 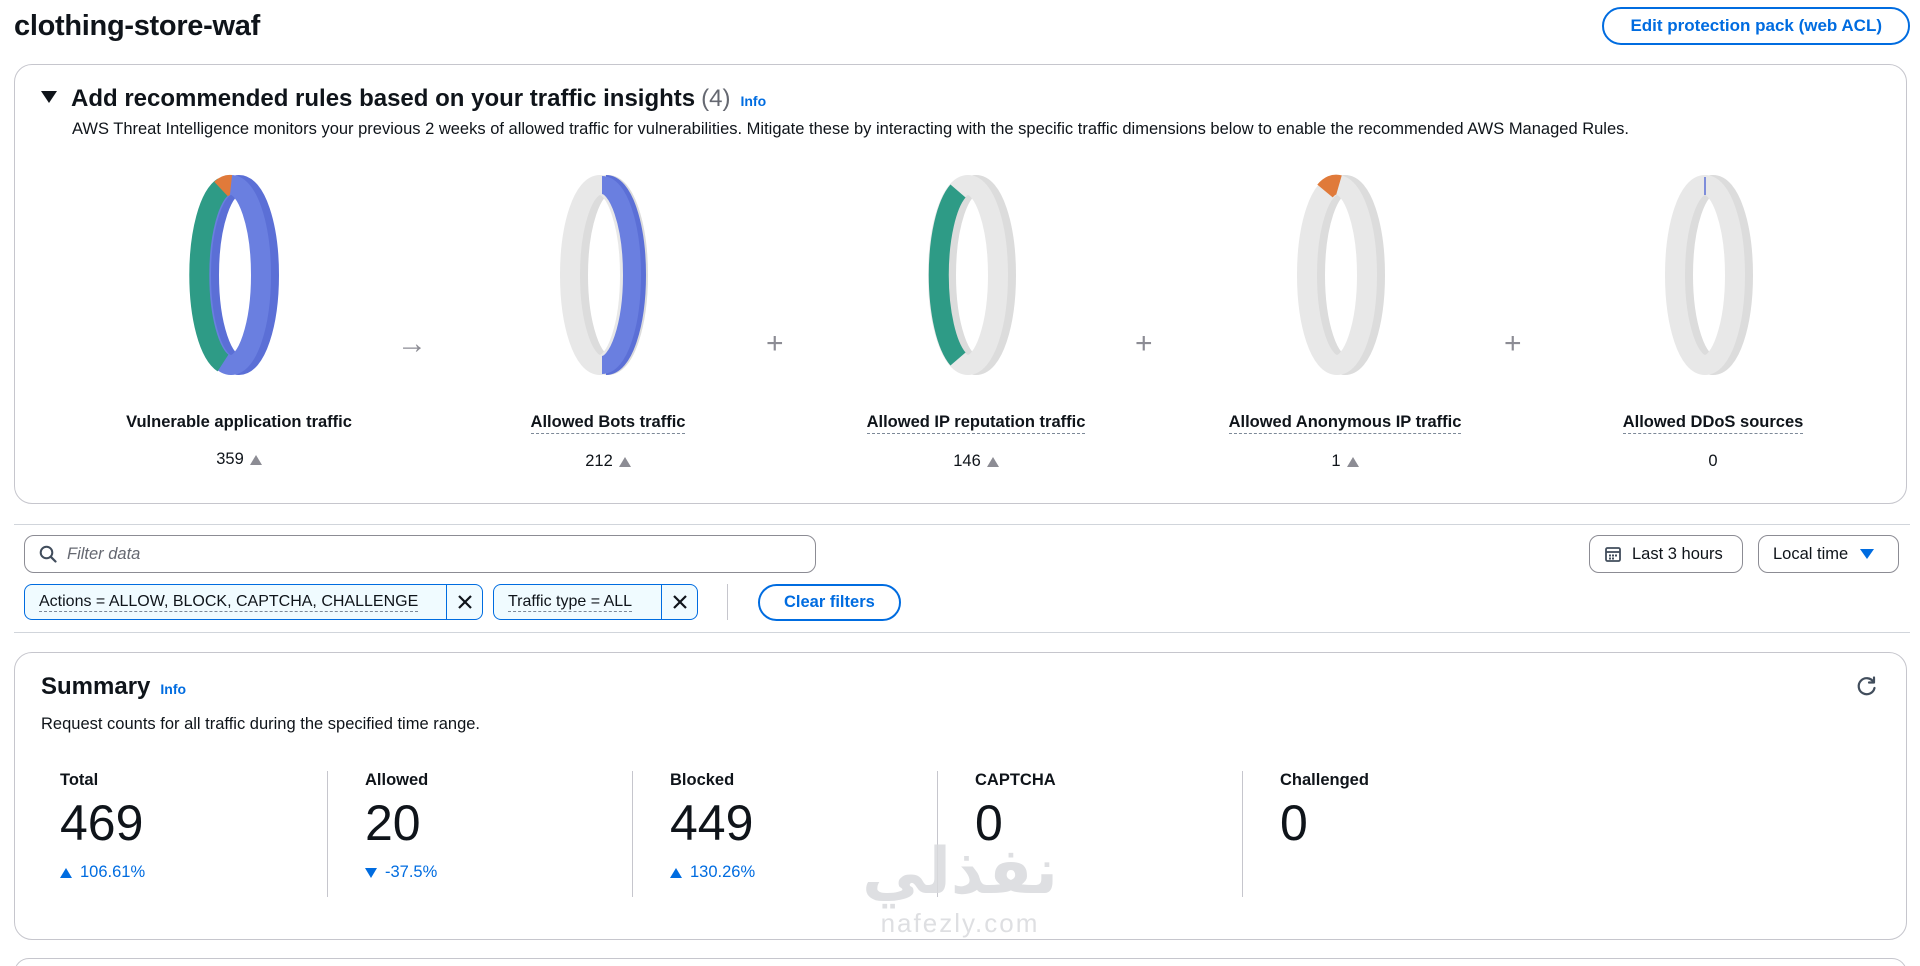 I want to click on metric-label: CAPTCHA, so click(x=1015, y=780).